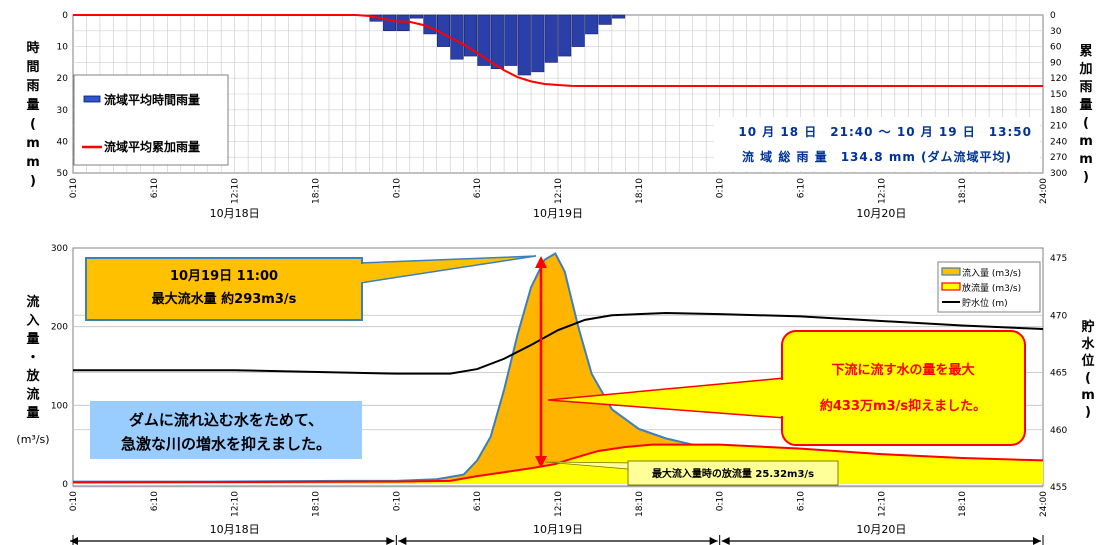  Describe the element at coordinates (224, 299) in the screenshot. I see `peak-callout-line2: 最大流水量 約293m3/s` at that location.